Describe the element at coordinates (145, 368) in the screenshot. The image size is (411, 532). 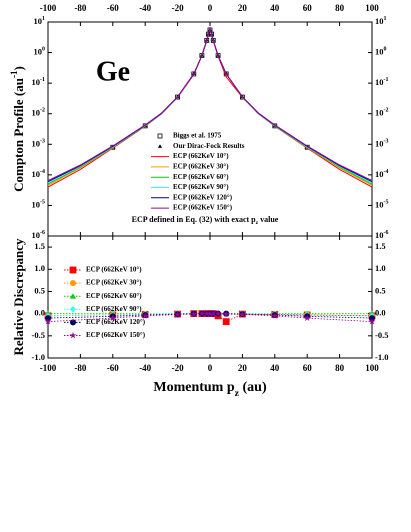
I see `x-tick-label: -40` at that location.